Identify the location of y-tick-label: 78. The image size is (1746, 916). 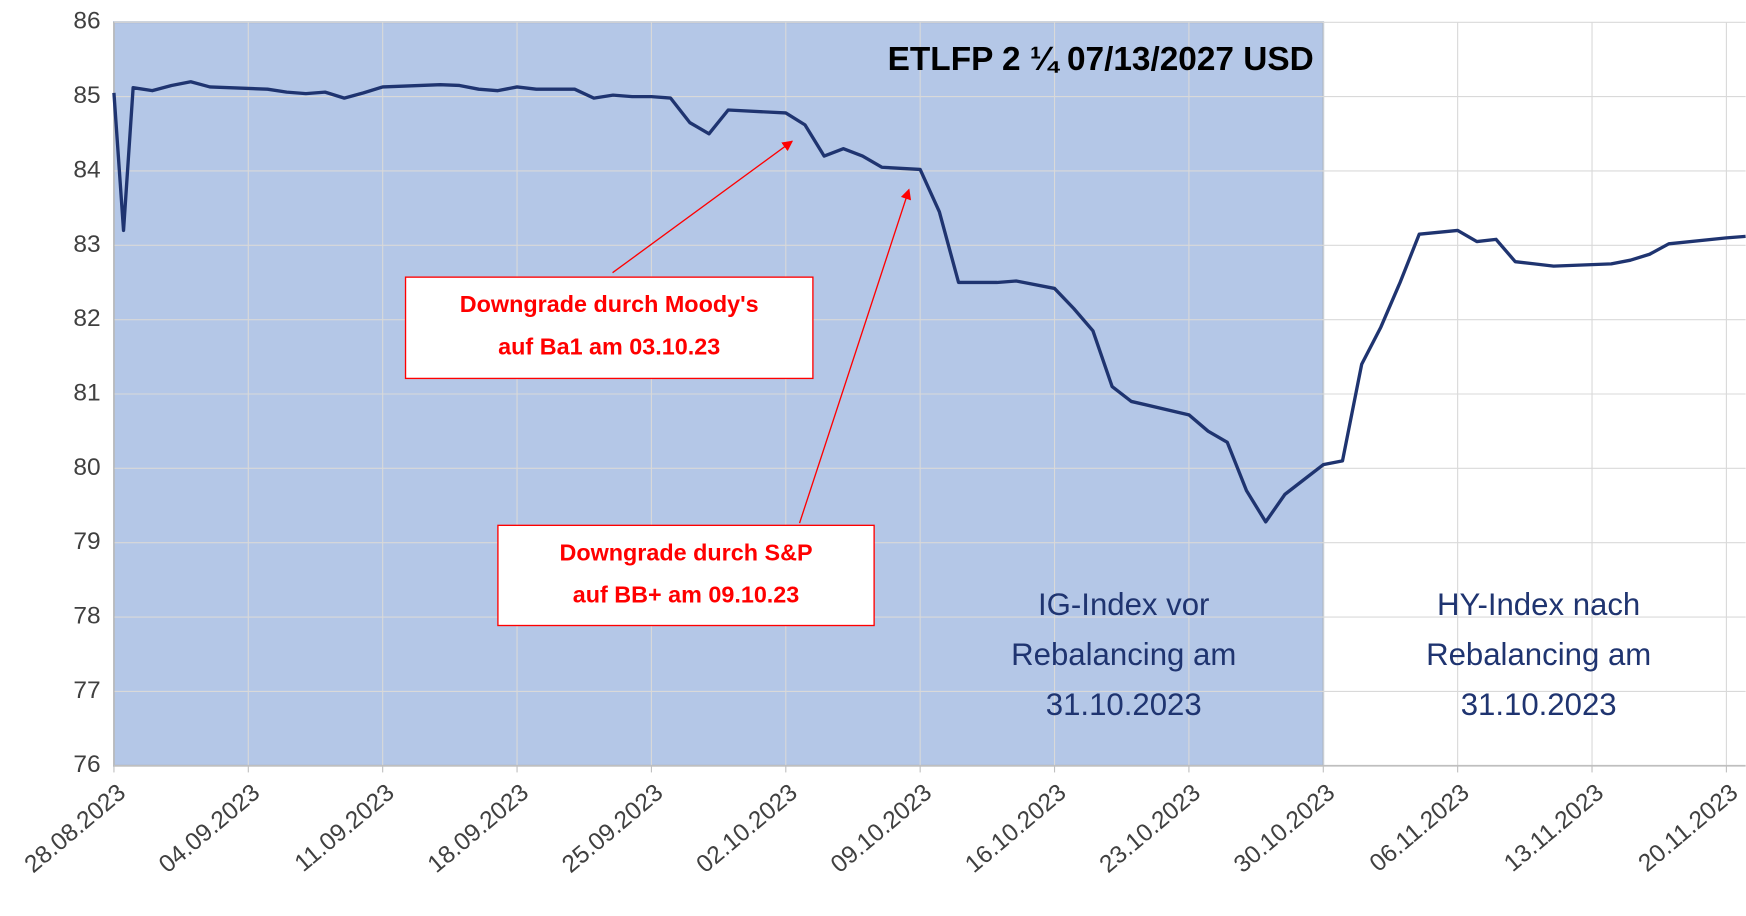
(86, 616).